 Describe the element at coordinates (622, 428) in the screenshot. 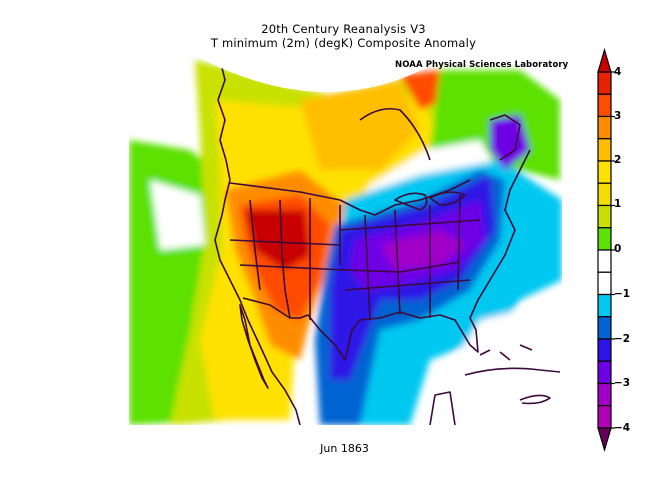

I see `colorbar-tick-neg4: −4` at that location.